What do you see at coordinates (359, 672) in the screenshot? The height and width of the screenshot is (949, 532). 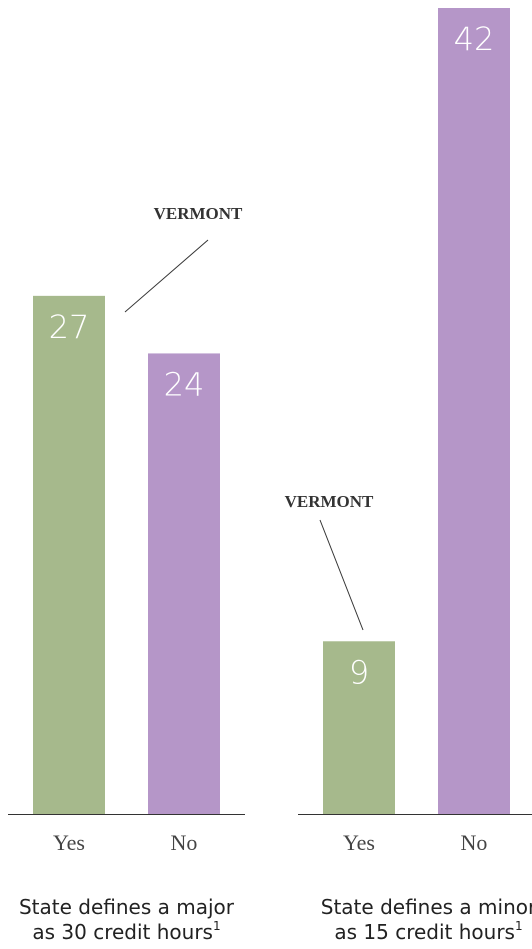 I see `value-label: 9` at bounding box center [359, 672].